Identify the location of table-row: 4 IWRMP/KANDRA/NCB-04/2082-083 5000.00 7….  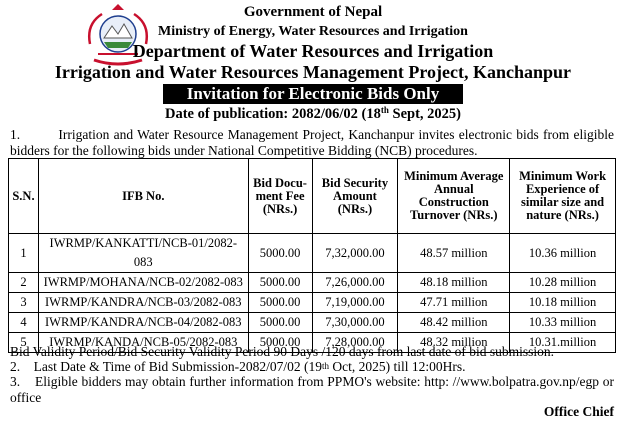
(312, 322).